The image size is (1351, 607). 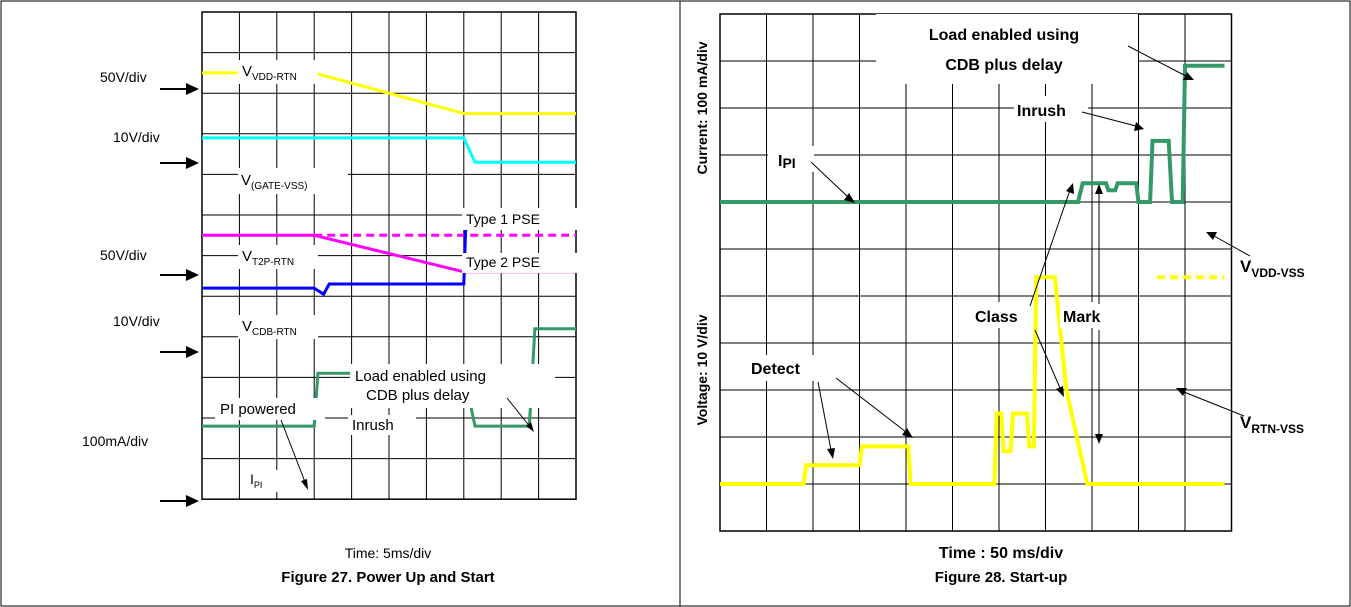 What do you see at coordinates (1139, 126) in the screenshot?
I see `leader-inrush-right-arrowhead` at bounding box center [1139, 126].